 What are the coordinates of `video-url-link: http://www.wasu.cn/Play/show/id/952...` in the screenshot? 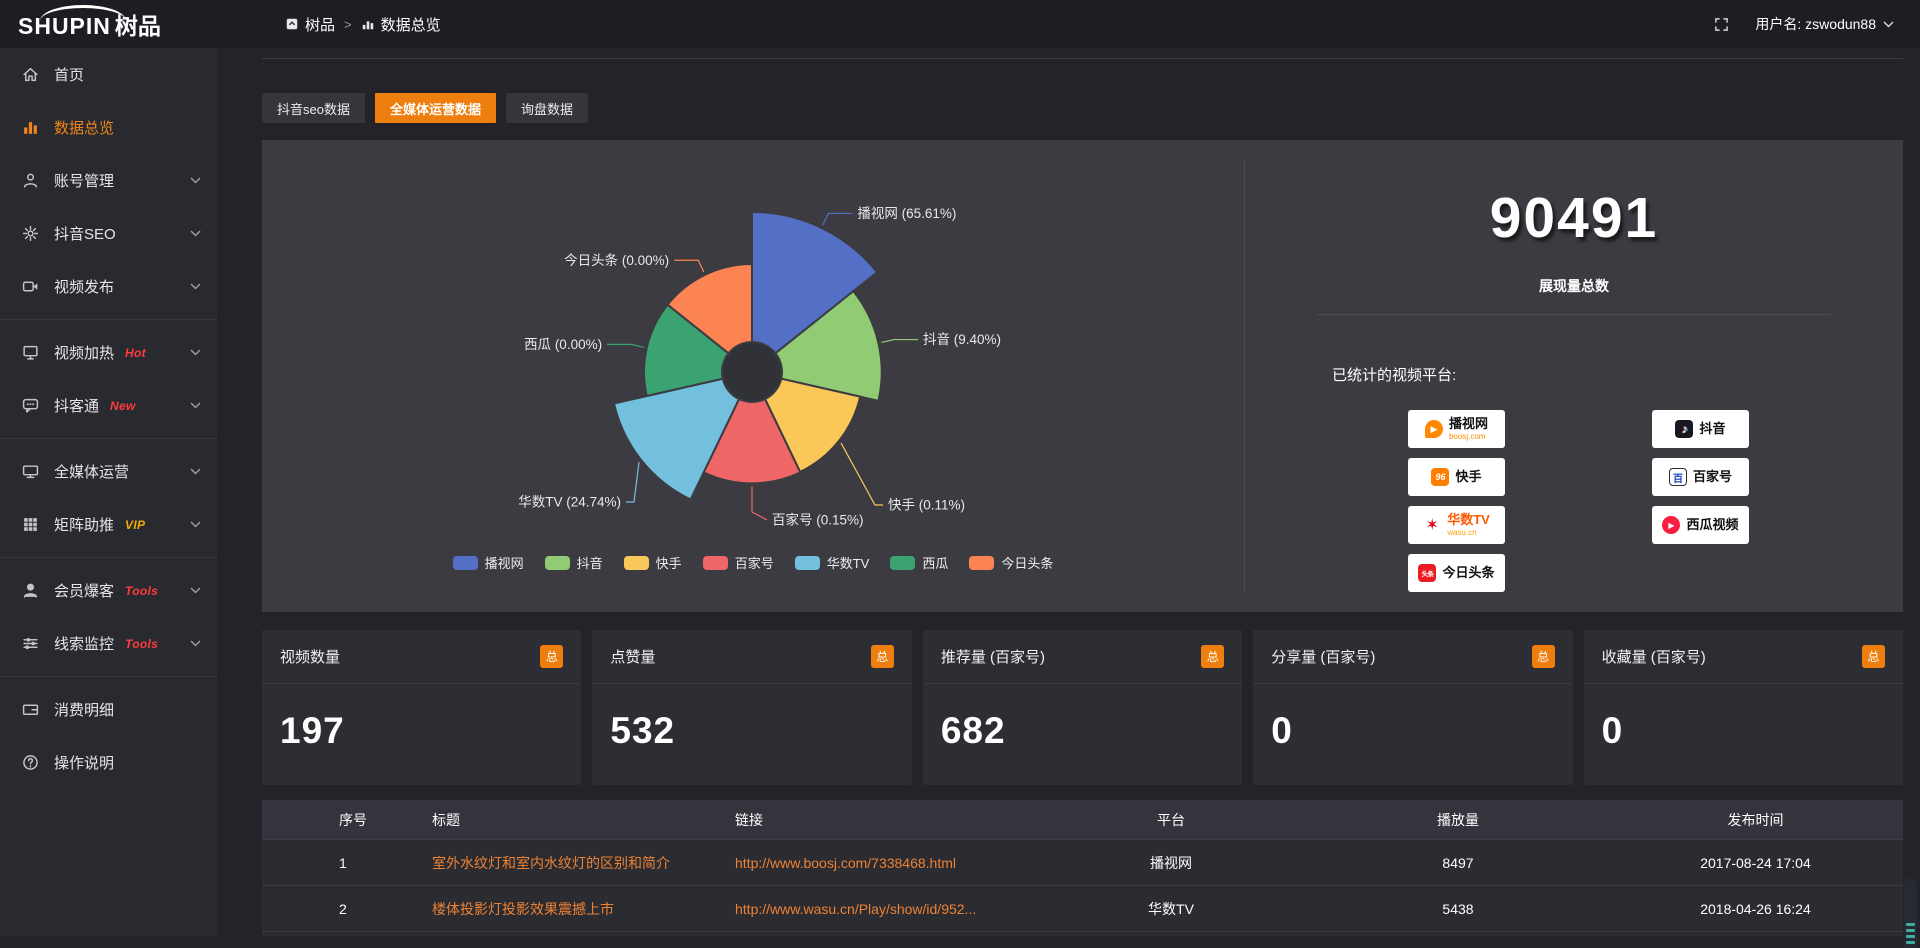 It's located at (856, 908).